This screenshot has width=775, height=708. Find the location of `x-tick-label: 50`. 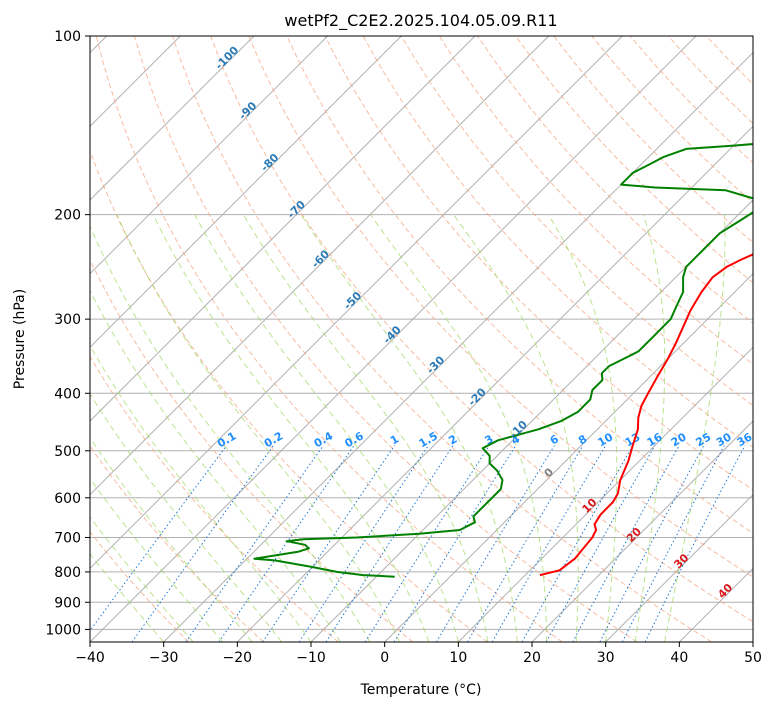

x-tick-label: 50 is located at coordinates (753, 658).